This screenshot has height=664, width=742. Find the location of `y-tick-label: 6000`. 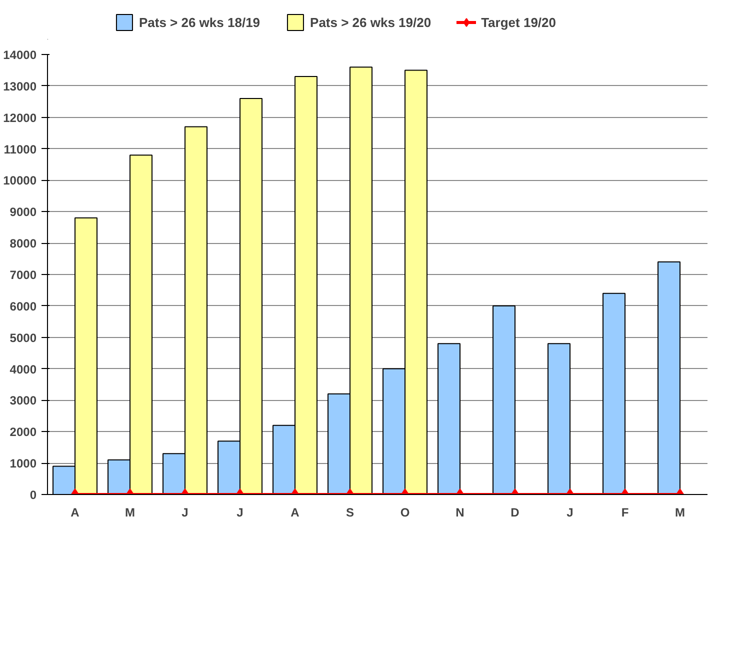

y-tick-label: 6000 is located at coordinates (23, 306).